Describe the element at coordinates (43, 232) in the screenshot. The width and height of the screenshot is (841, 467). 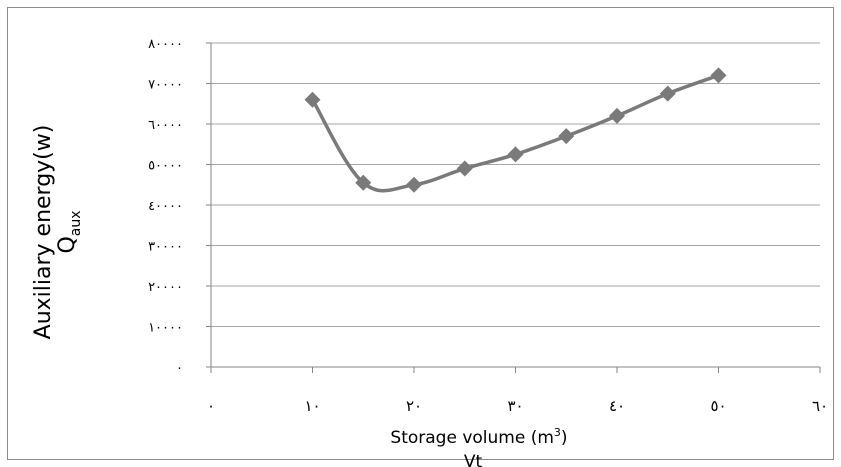
I see `y-axis-title: Auxiliary energy(w)` at that location.